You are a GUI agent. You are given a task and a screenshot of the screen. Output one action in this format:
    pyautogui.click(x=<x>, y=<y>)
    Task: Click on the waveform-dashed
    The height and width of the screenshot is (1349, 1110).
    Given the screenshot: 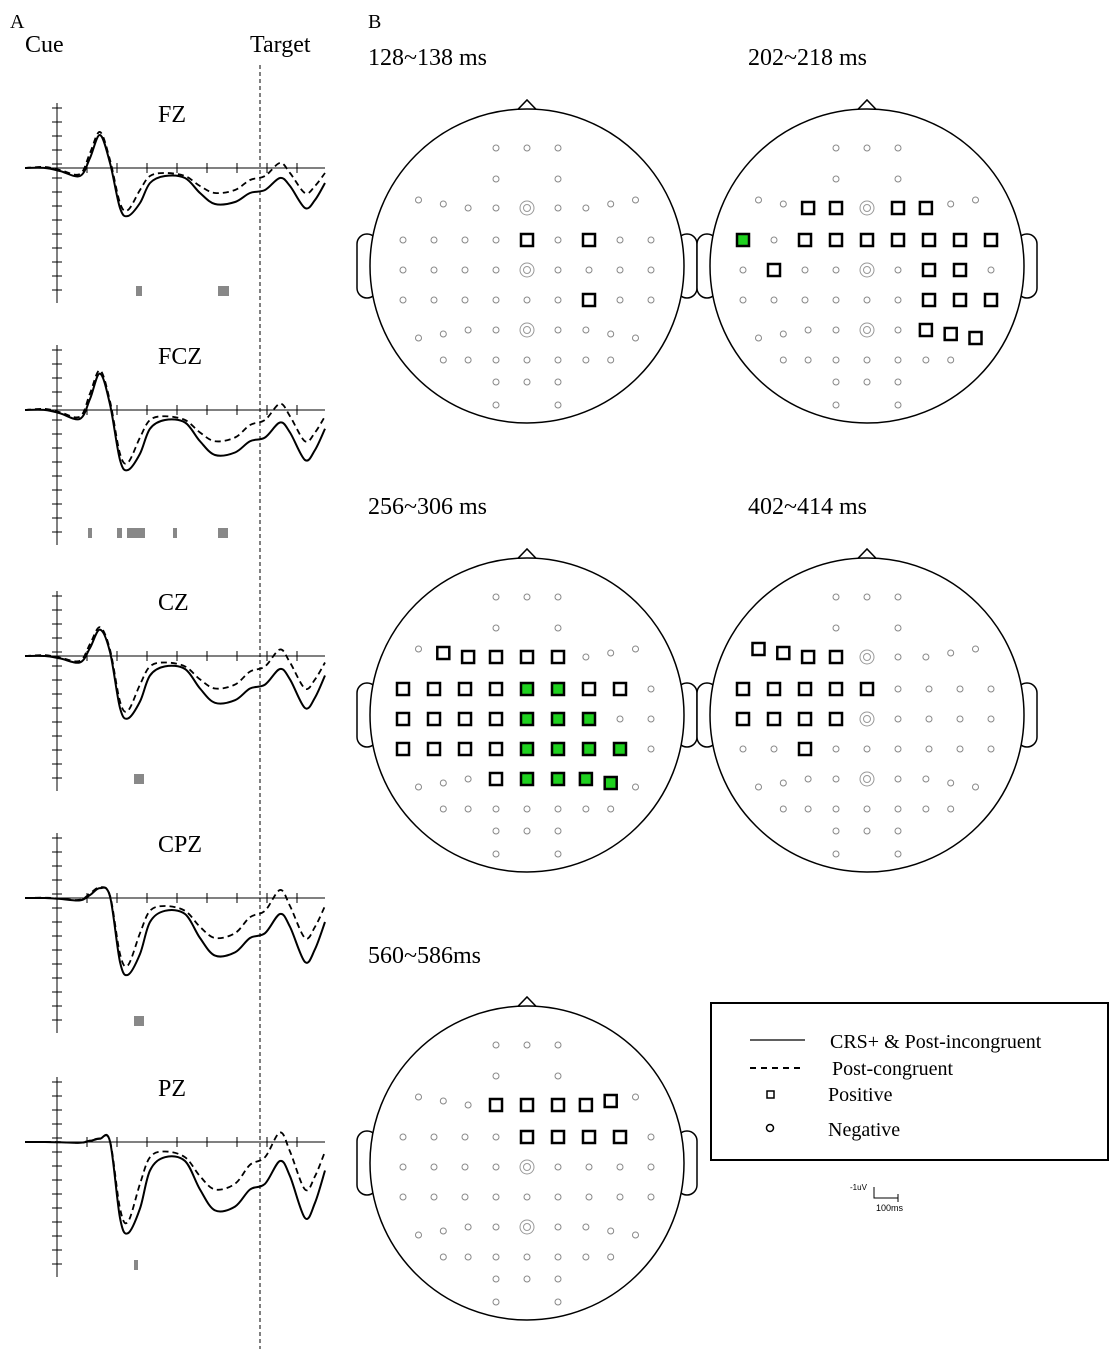 What is the action you would take?
    pyautogui.click(x=175, y=927)
    